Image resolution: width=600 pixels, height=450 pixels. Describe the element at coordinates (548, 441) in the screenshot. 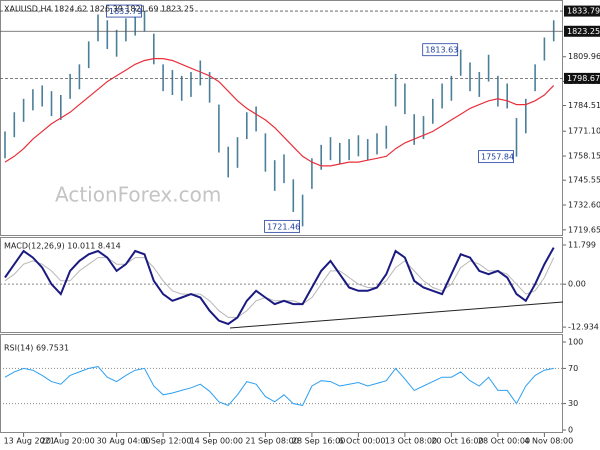

I see `x-tick-label: 4 Nov 08:00` at that location.